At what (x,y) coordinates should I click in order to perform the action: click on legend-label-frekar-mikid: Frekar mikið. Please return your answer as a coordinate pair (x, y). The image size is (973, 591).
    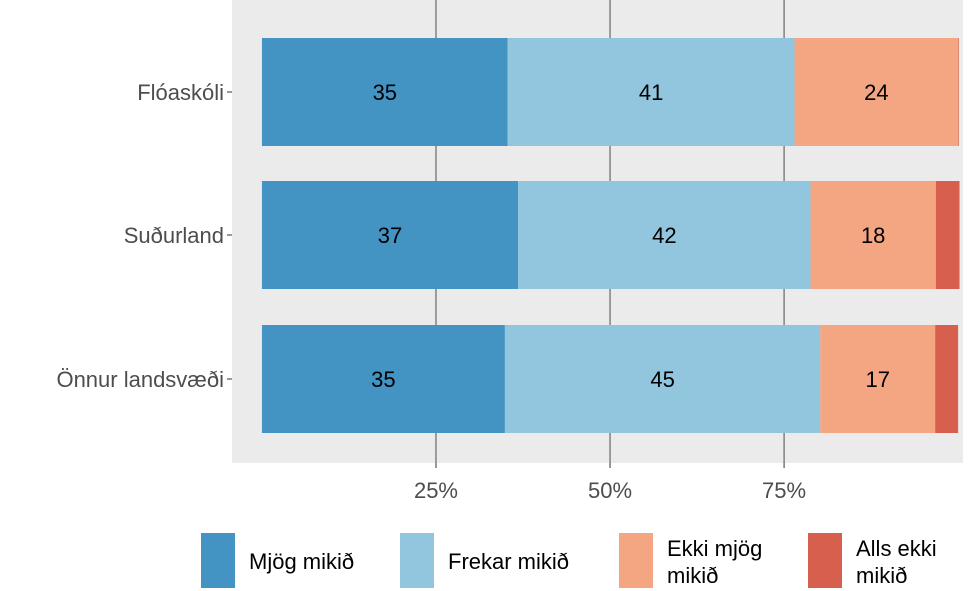
    Looking at the image, I should click on (508, 561).